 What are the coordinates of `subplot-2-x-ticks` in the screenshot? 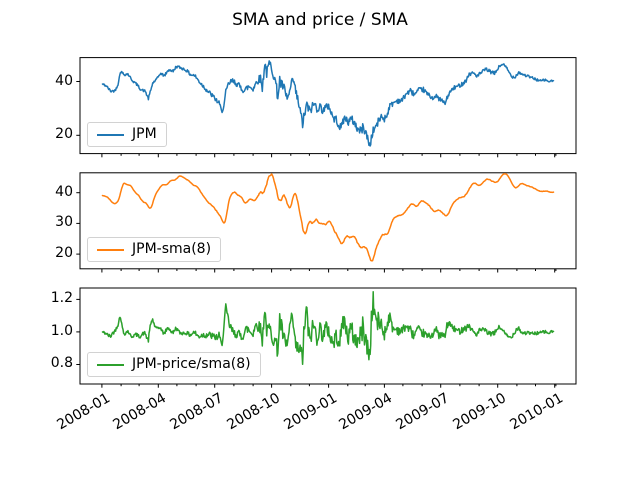 It's located at (316, 343).